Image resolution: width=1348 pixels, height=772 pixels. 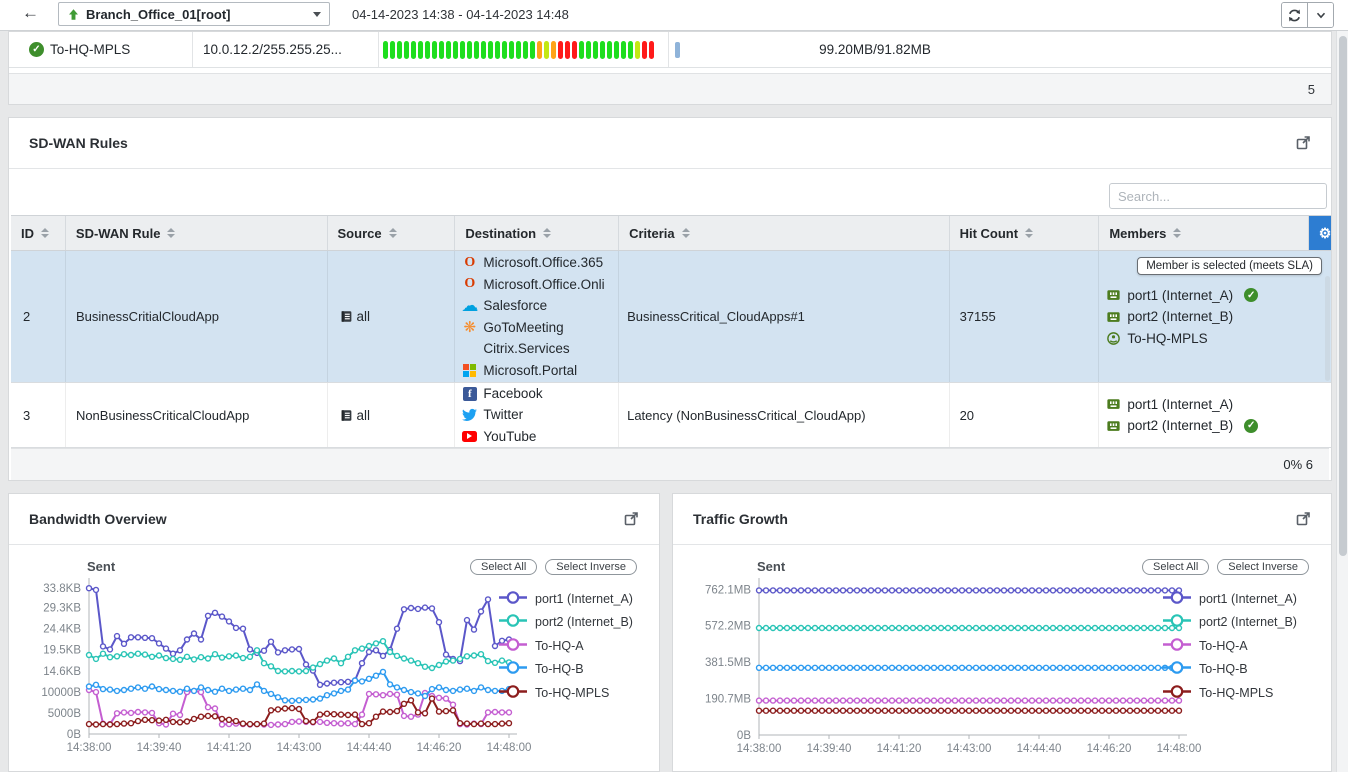 What do you see at coordinates (1138, 233) in the screenshot?
I see `column-header-label: Members` at bounding box center [1138, 233].